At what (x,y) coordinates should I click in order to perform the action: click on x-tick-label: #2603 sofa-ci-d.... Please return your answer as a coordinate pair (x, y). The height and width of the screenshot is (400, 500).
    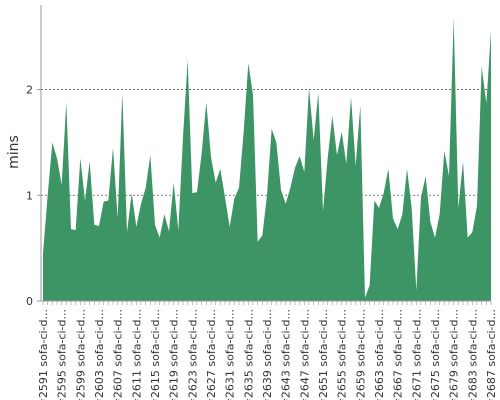
    Looking at the image, I should click on (99, 354).